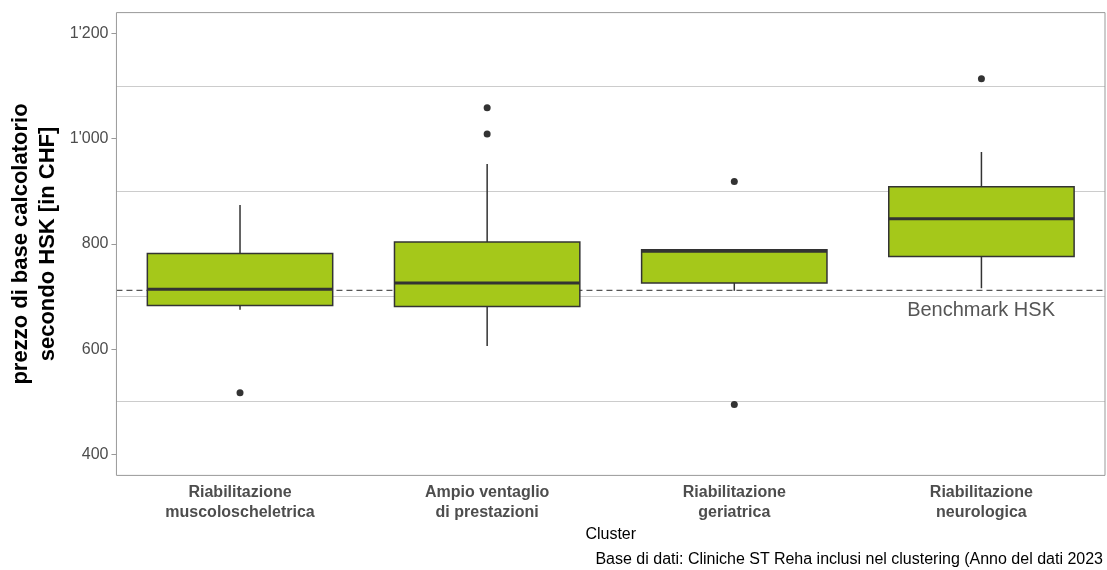 The height and width of the screenshot is (570, 1107). What do you see at coordinates (981, 308) in the screenshot?
I see `ref-line-label: Benchmark HSK` at bounding box center [981, 308].